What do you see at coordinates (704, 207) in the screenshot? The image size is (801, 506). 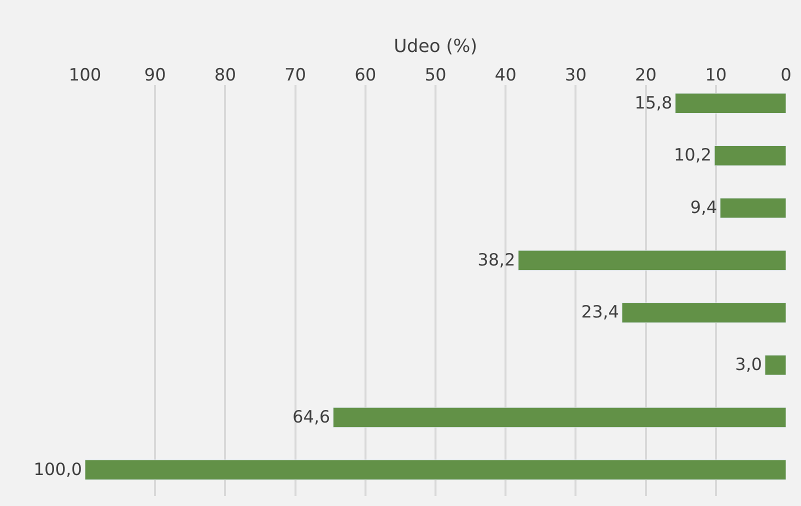 I see `data-label: 9,4` at bounding box center [704, 207].